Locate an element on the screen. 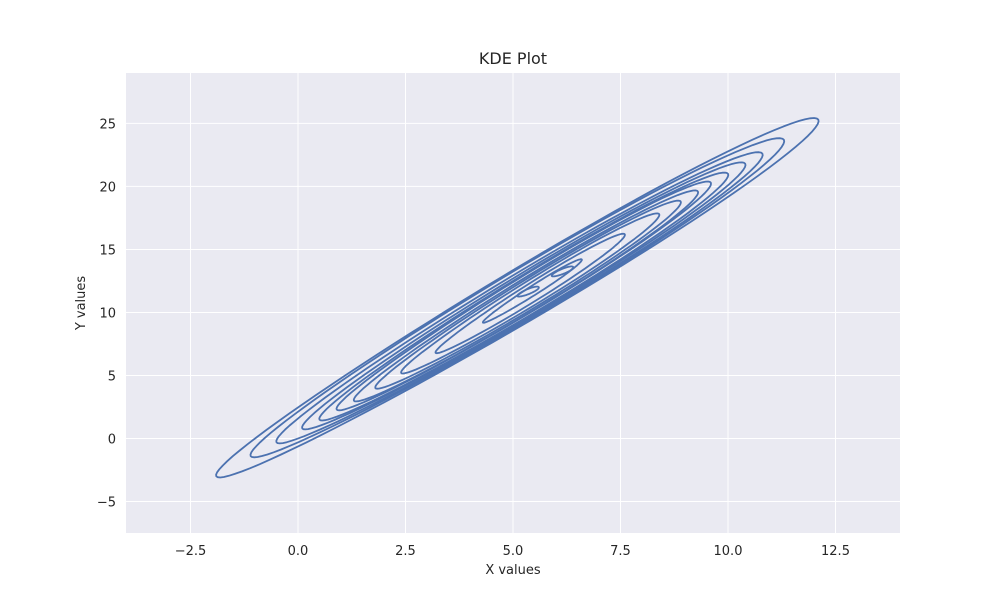 The width and height of the screenshot is (1000, 600). y-tick-label: 15 is located at coordinates (107, 250).